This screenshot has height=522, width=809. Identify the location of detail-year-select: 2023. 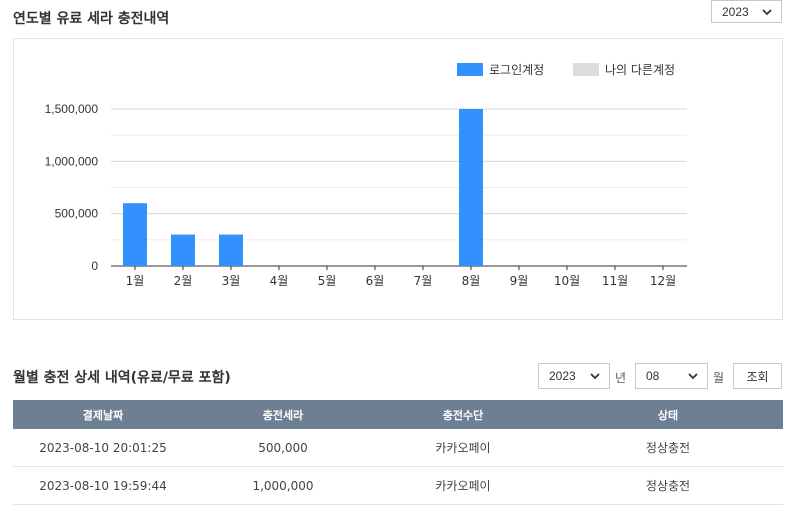
(574, 376).